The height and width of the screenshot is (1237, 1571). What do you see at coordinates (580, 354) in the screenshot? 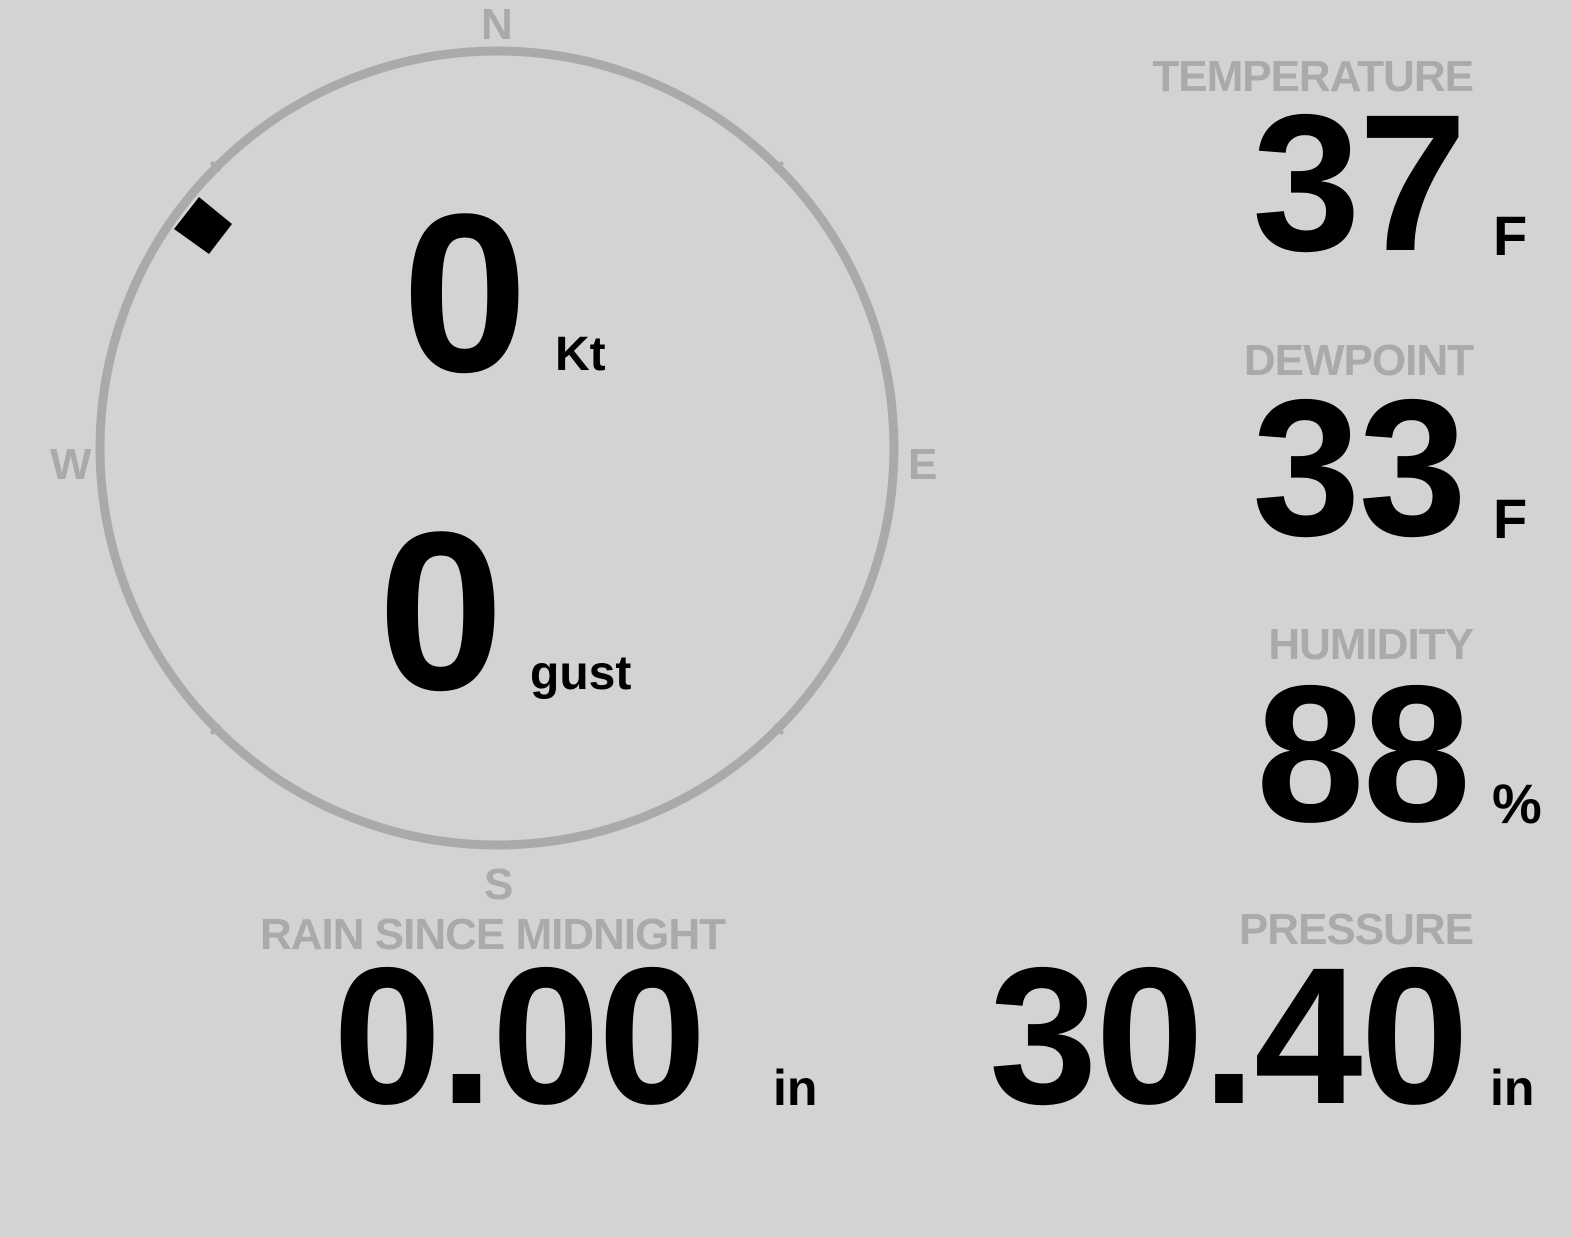
I see `wind-speed-unit: Kt` at bounding box center [580, 354].